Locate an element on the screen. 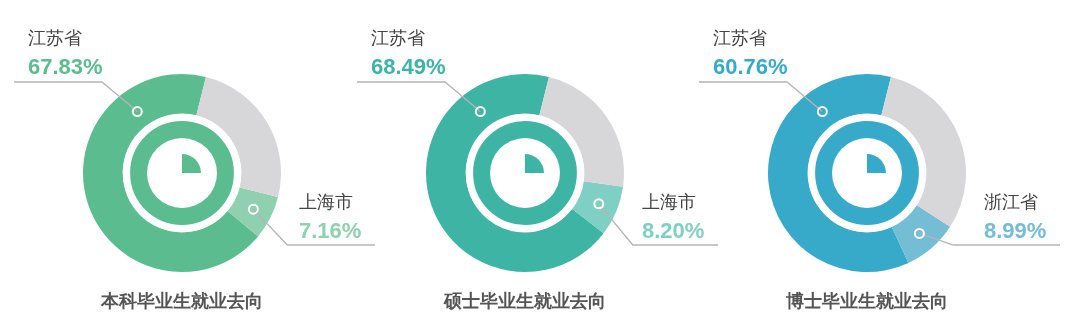 This screenshot has height=325, width=1080. text: 博士毕业生就业去向 is located at coordinates (866, 300).